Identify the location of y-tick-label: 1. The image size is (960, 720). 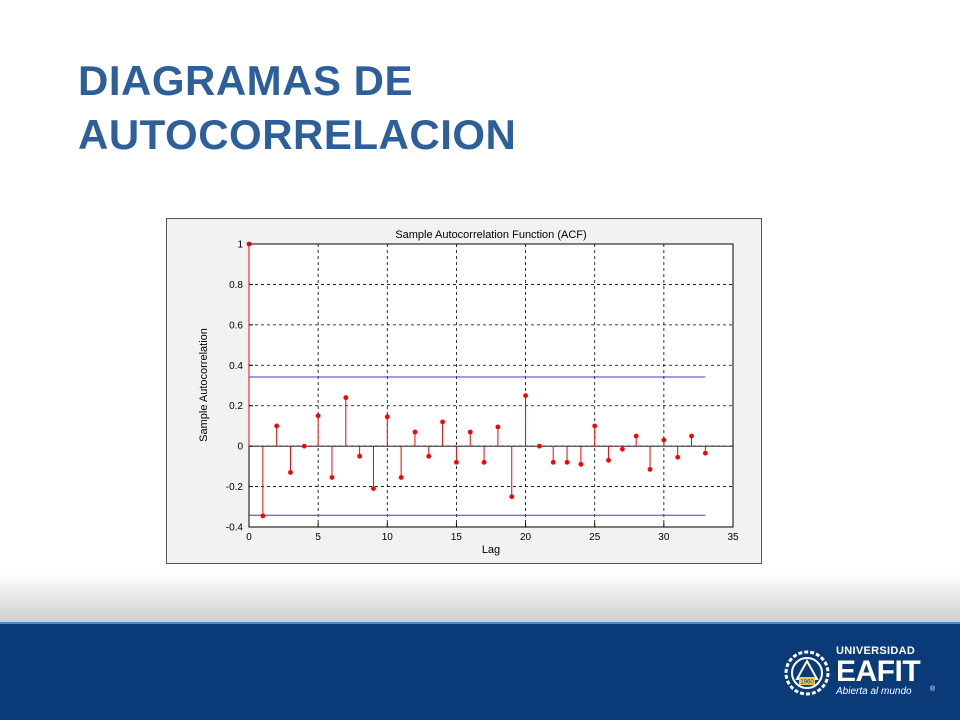
(240, 245).